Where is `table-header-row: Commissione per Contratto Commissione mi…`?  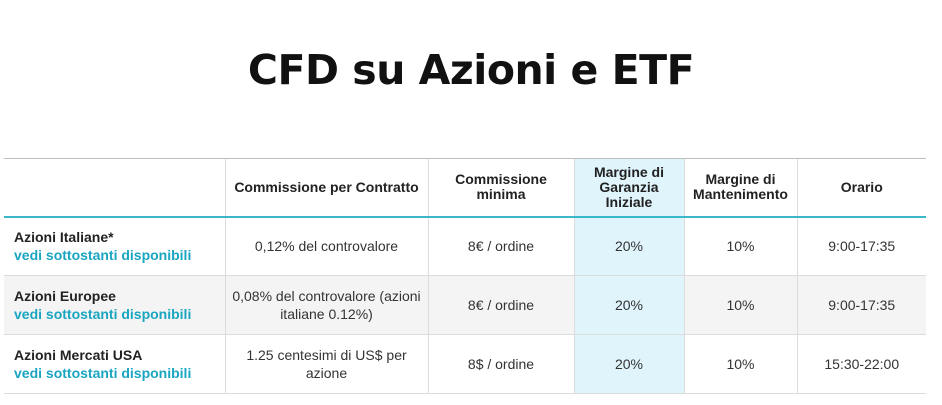
table-header-row: Commissione per Contratto Commissione mi… is located at coordinates (465, 188).